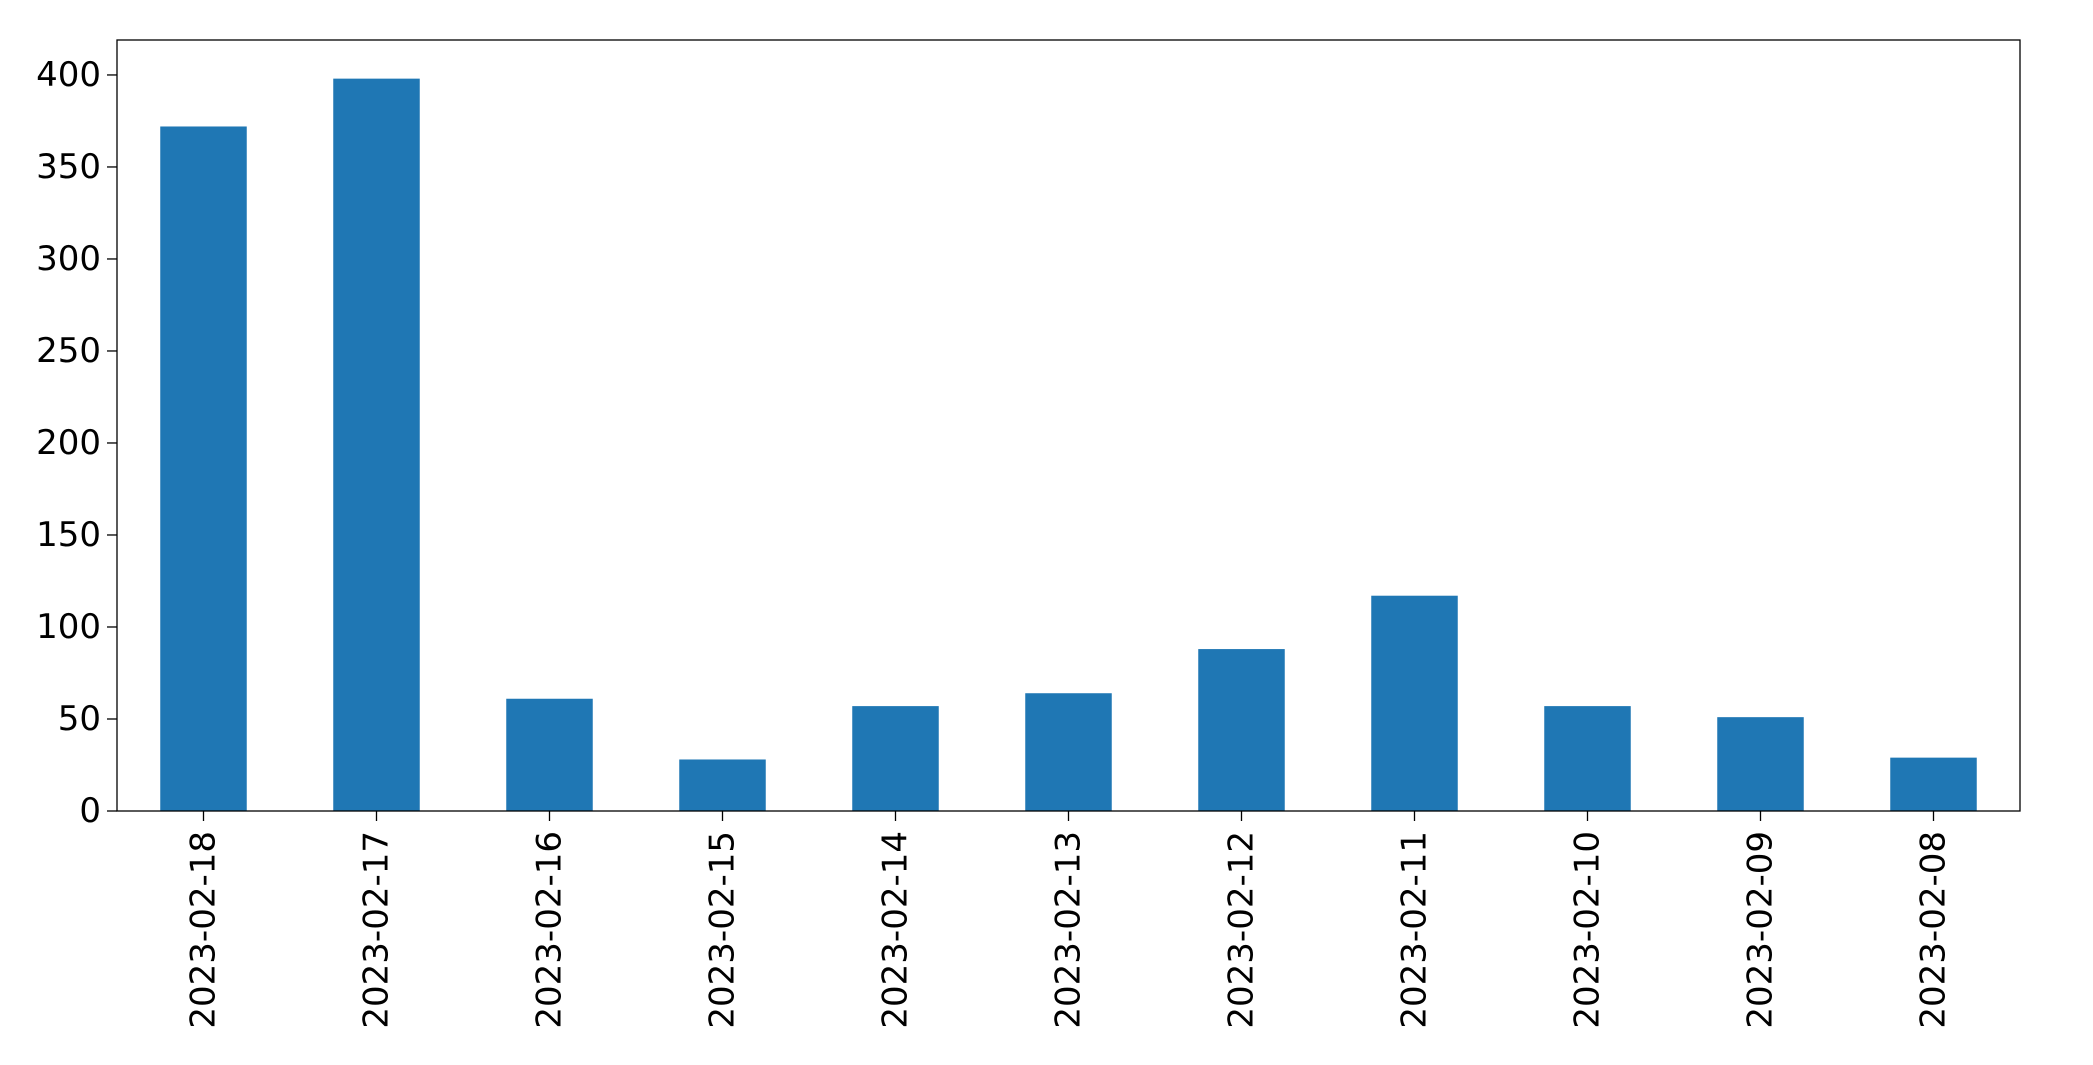 This screenshot has height=1065, width=2093. Describe the element at coordinates (550, 930) in the screenshot. I see `x-tick-label: 2023-02-16` at that location.